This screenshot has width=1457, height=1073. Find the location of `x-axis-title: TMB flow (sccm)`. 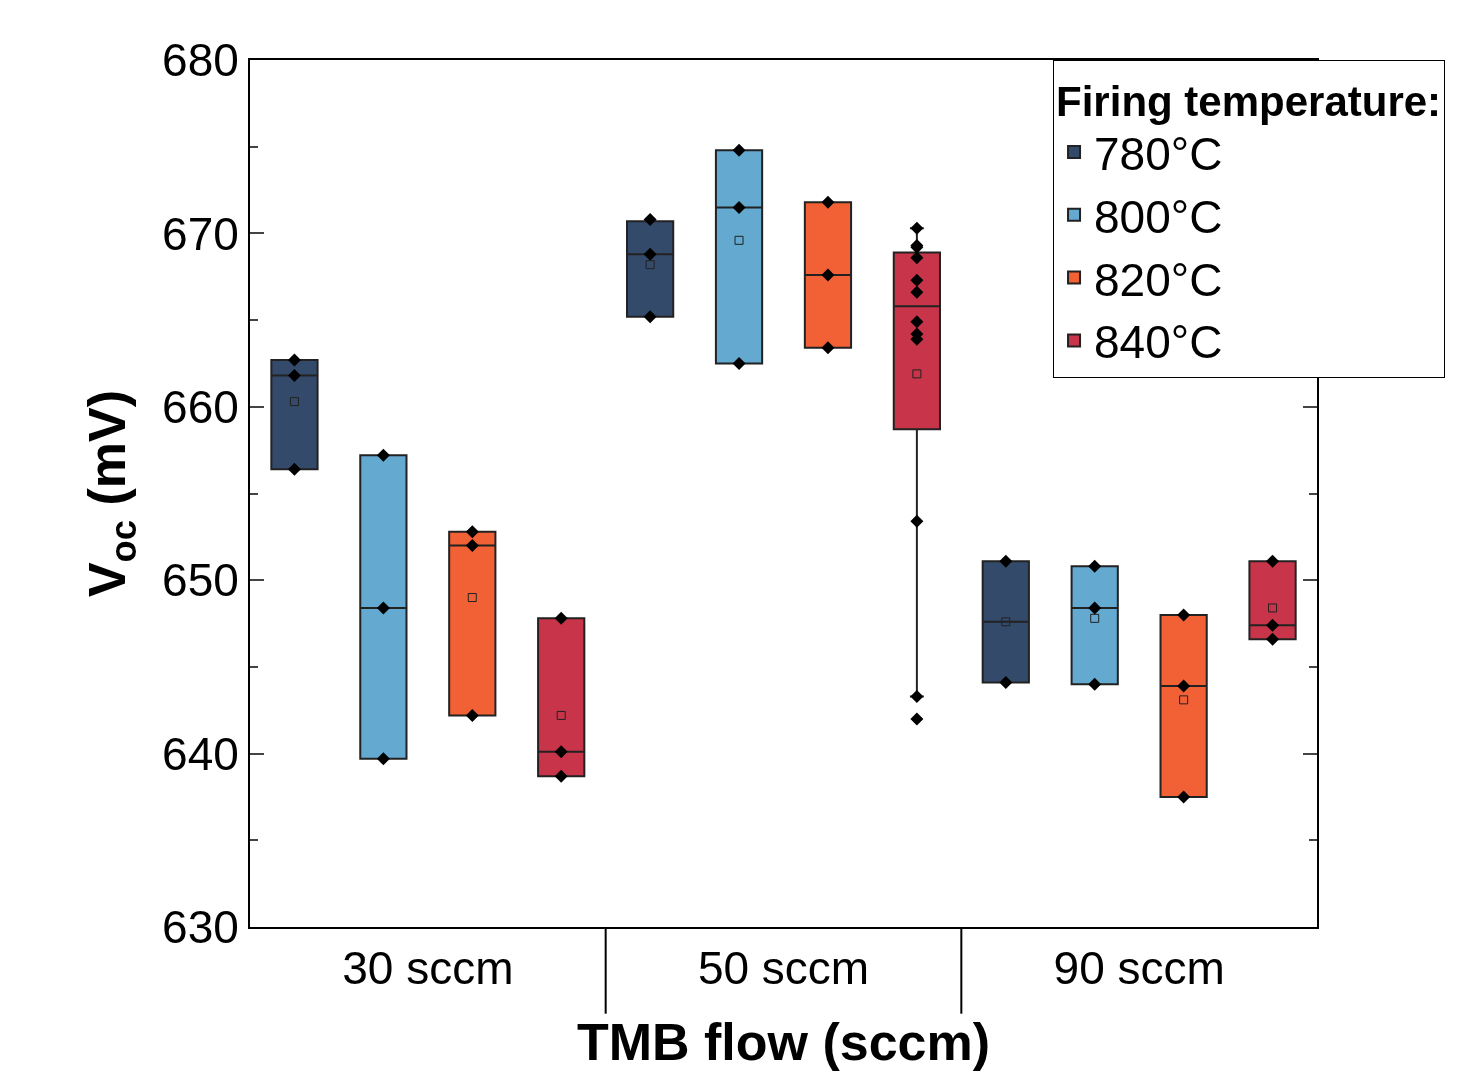

x-axis-title: TMB flow (sccm) is located at coordinates (783, 1041).